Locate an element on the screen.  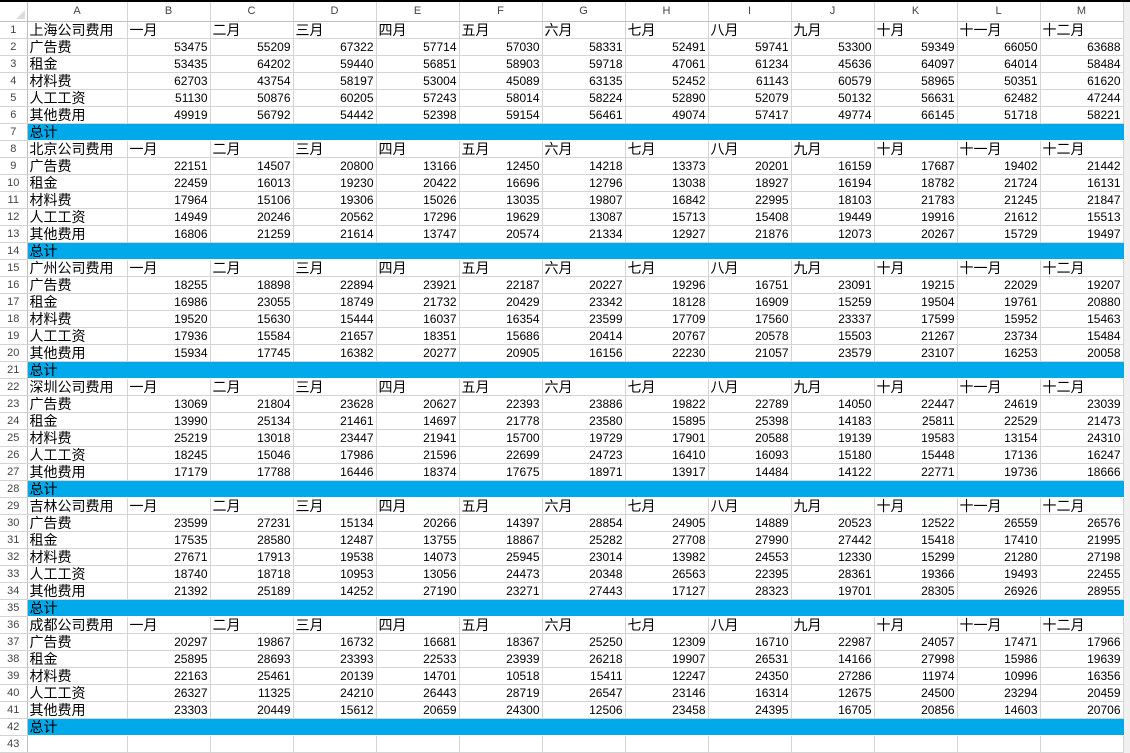
value-cell: 21614 is located at coordinates (335, 234).